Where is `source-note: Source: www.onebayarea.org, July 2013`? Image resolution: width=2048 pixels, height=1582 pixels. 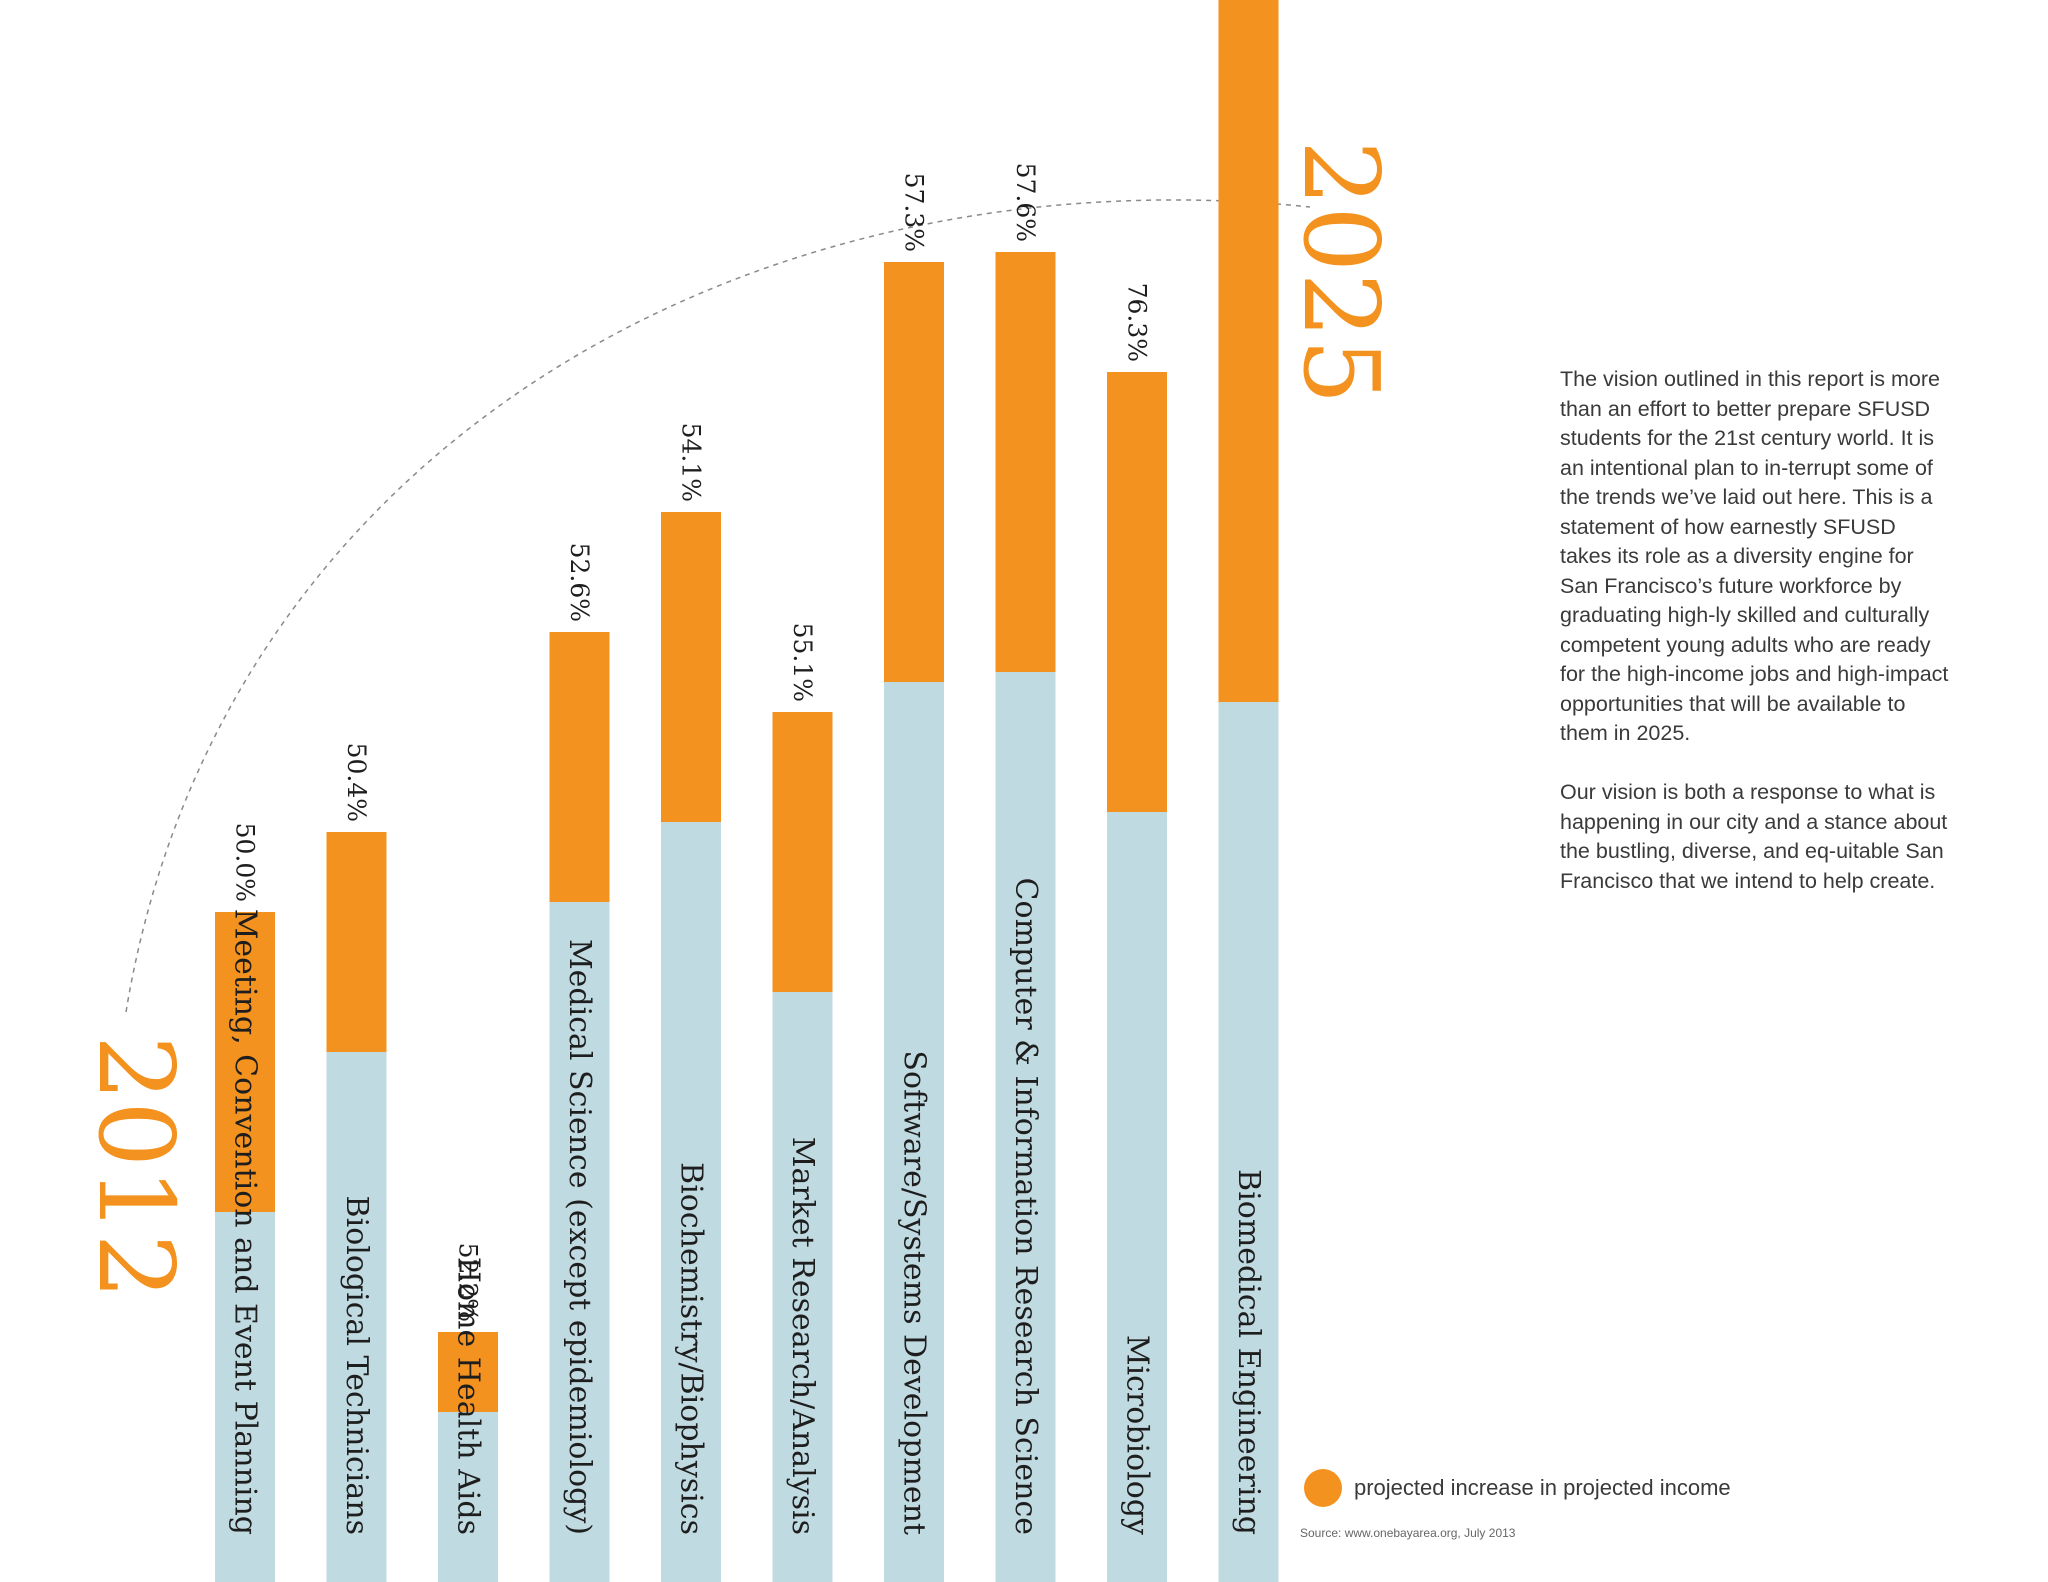
source-note: Source: www.onebayarea.org, July 2013 is located at coordinates (1408, 1533).